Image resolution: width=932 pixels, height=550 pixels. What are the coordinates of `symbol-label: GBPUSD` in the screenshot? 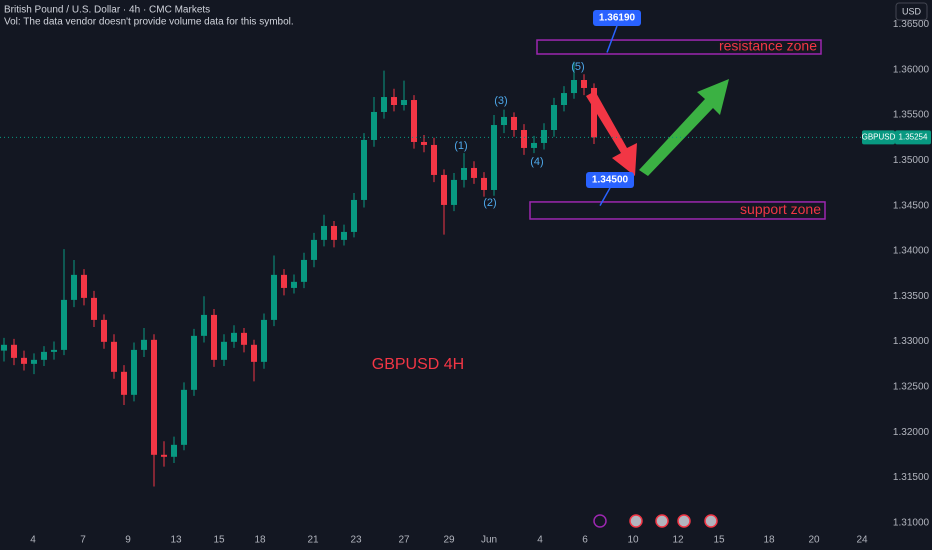 It's located at (879, 136).